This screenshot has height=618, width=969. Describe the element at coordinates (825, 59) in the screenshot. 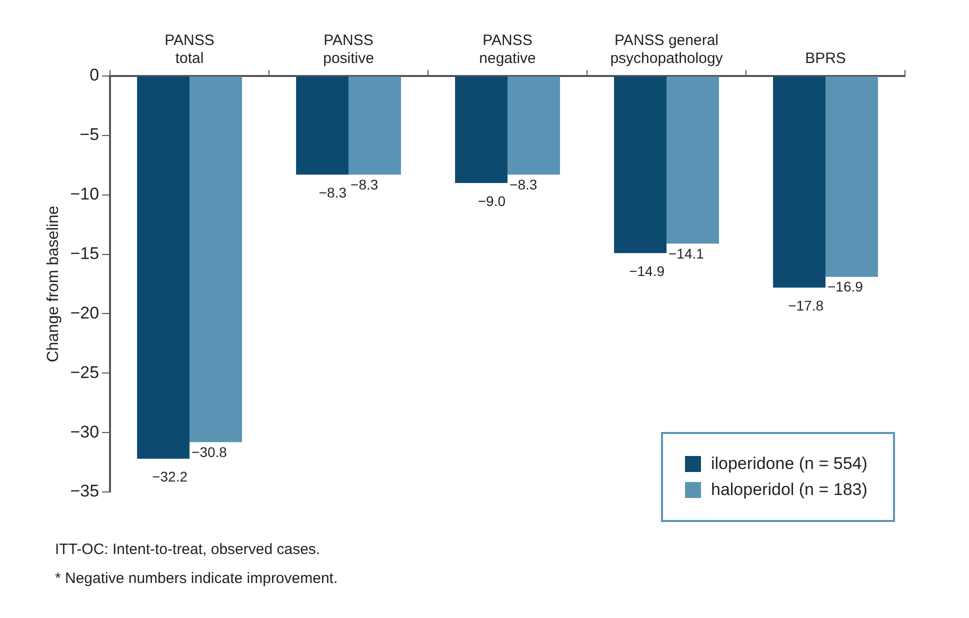

I see `x-tick-label: BPRS` at that location.